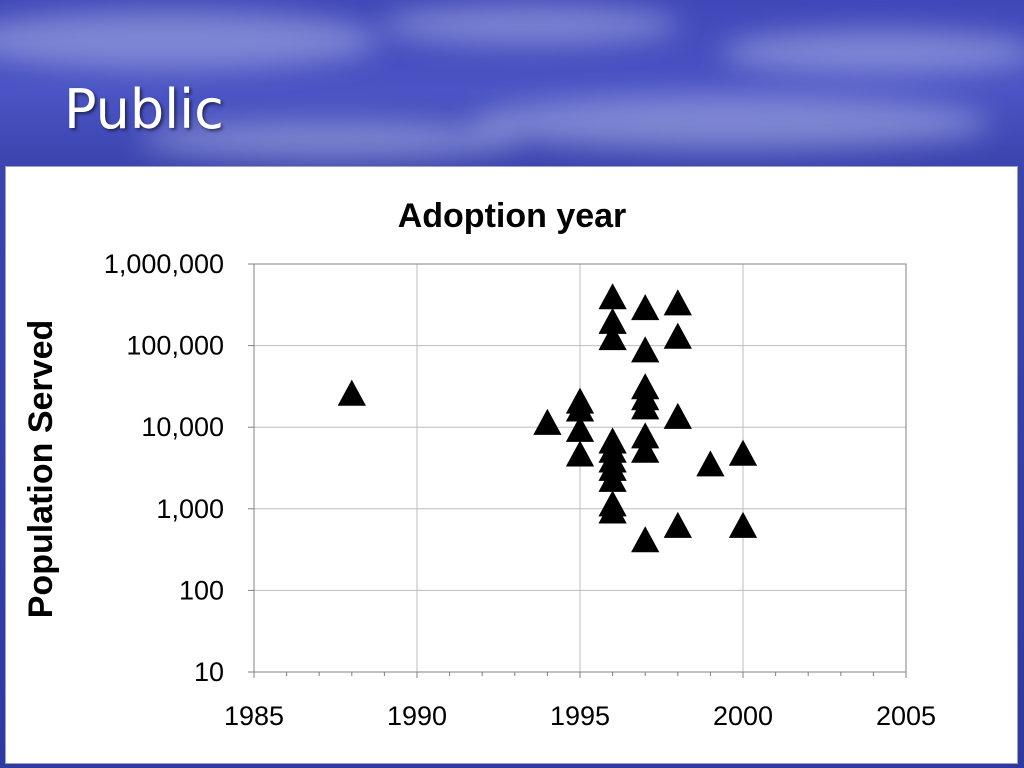  I want to click on y-tick-label: 100, so click(201, 590).